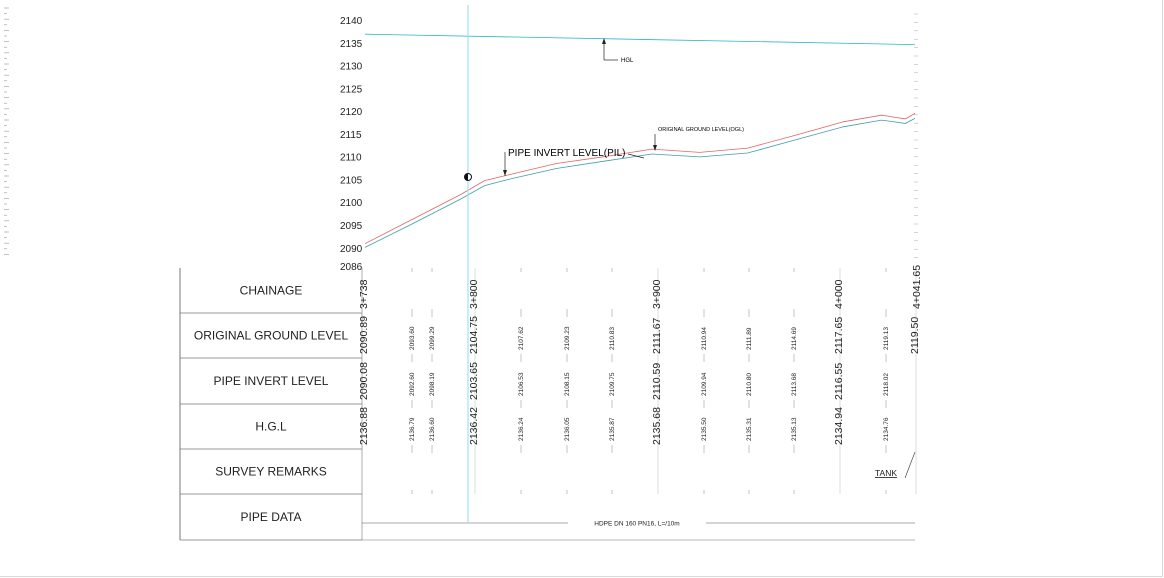 The image size is (1164, 578). I want to click on node-marker-icon, so click(468, 177).